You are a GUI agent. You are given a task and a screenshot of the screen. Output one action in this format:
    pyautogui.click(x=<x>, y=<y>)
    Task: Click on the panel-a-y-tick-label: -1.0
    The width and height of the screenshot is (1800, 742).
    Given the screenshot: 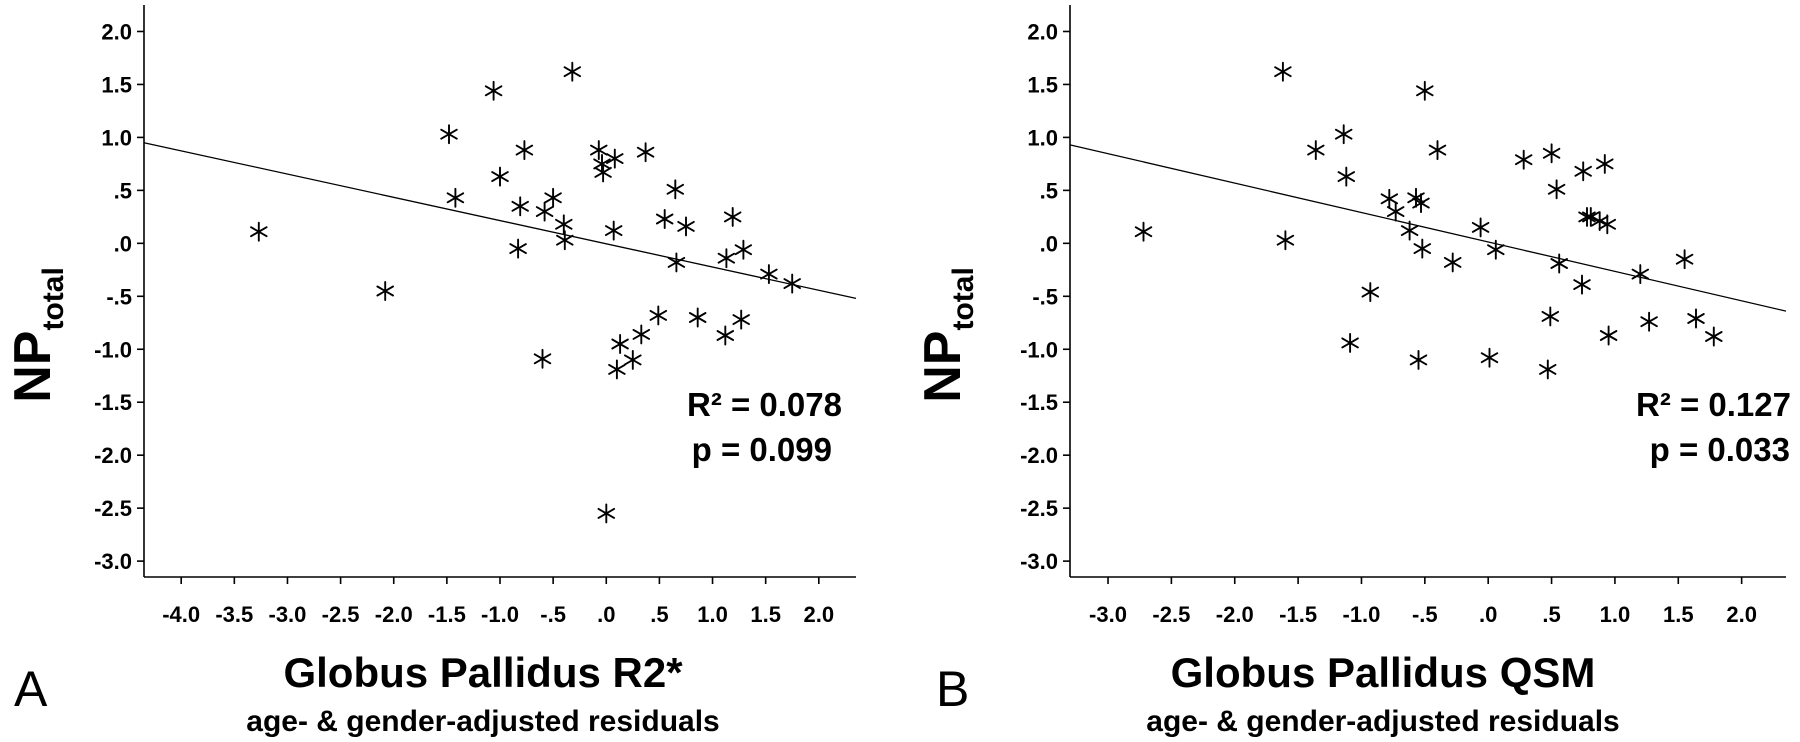 What is the action you would take?
    pyautogui.click(x=113, y=349)
    